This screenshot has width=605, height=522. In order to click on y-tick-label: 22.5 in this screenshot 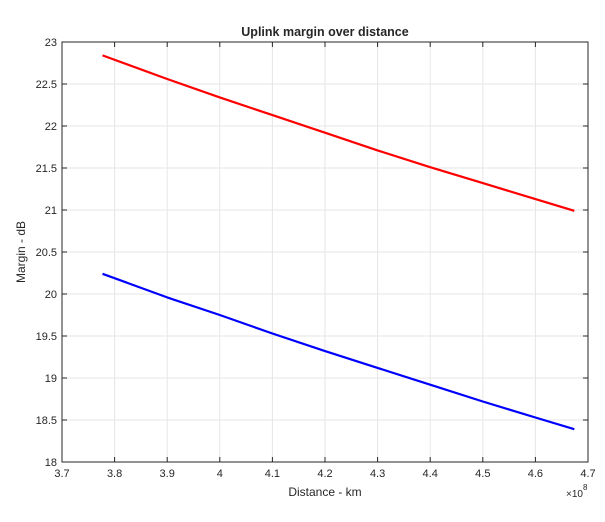, I will do `click(46, 85)`.